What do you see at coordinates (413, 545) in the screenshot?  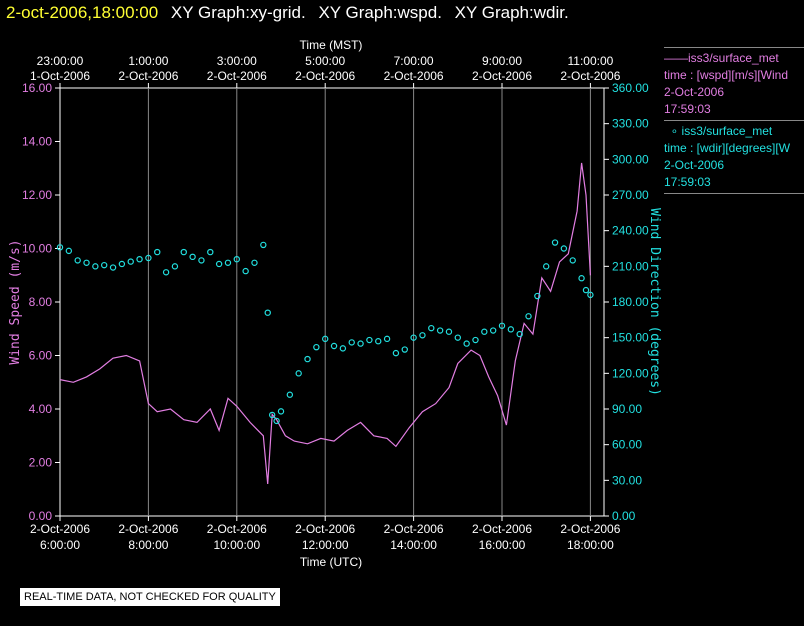 I see `x-tick-label-bottom: 14:00:00` at bounding box center [413, 545].